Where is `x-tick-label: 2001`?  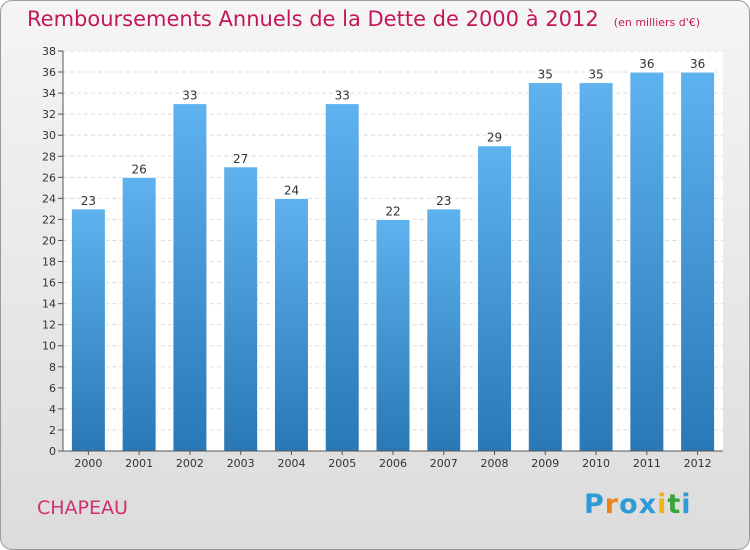 x-tick-label: 2001 is located at coordinates (139, 463).